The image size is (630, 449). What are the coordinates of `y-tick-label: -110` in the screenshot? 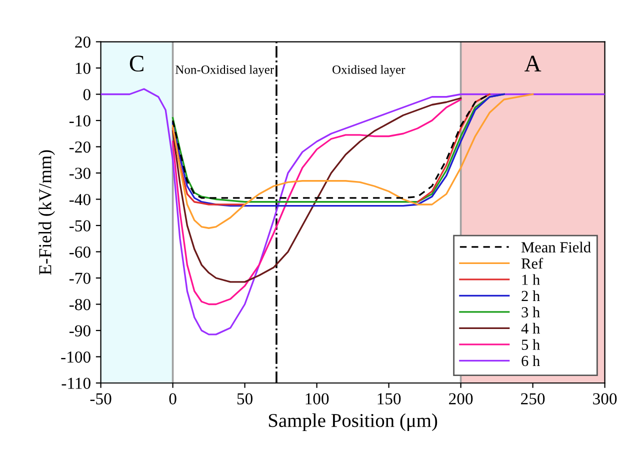 It's located at (76, 383).